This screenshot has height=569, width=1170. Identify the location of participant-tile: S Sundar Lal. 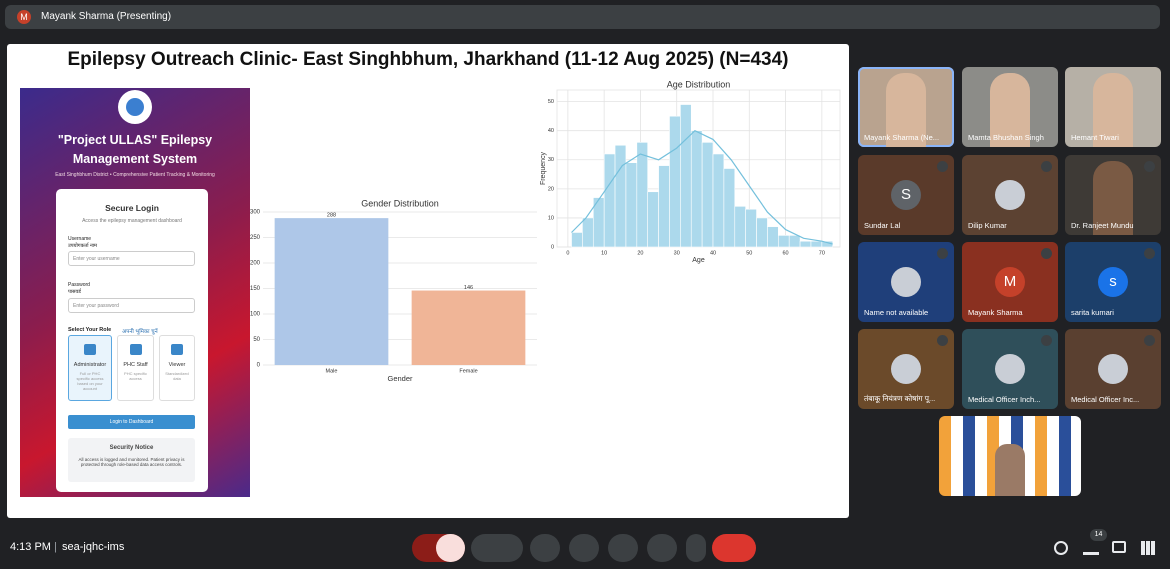
(906, 195).